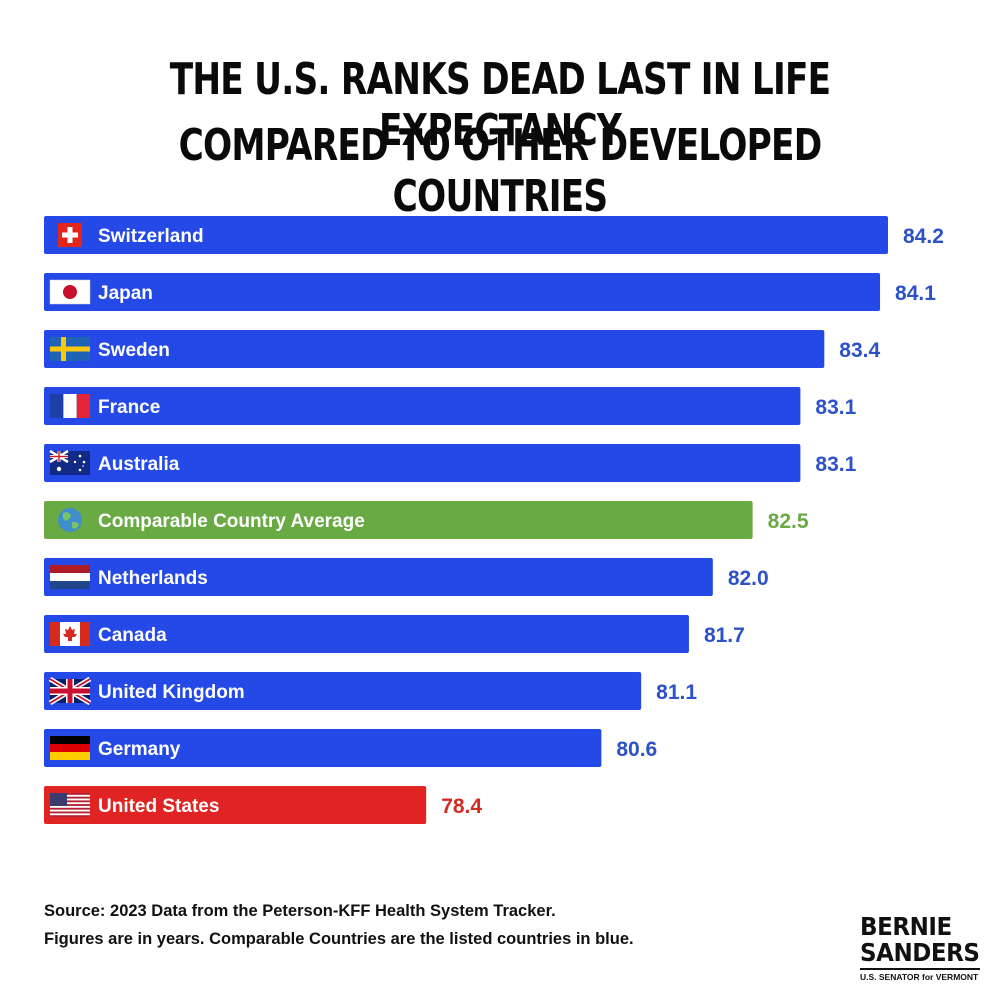  Describe the element at coordinates (788, 521) in the screenshot. I see `value-label: 82.5` at that location.